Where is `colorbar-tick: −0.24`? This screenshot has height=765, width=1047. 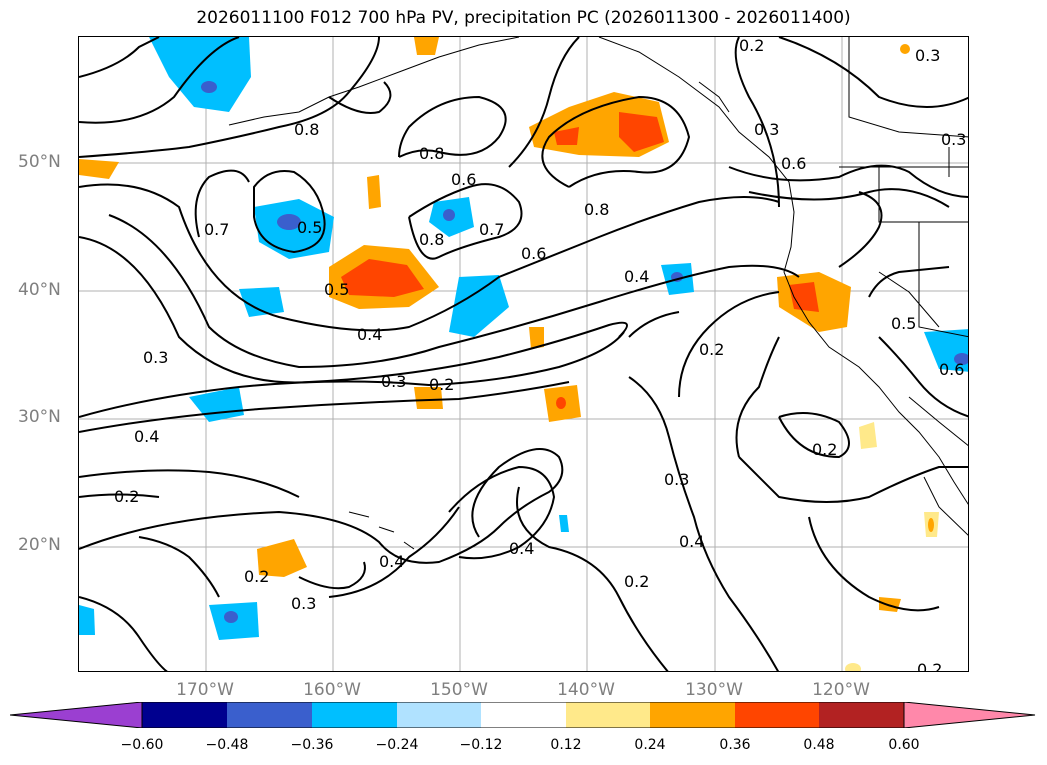
colorbar-tick: −0.24 is located at coordinates (397, 745).